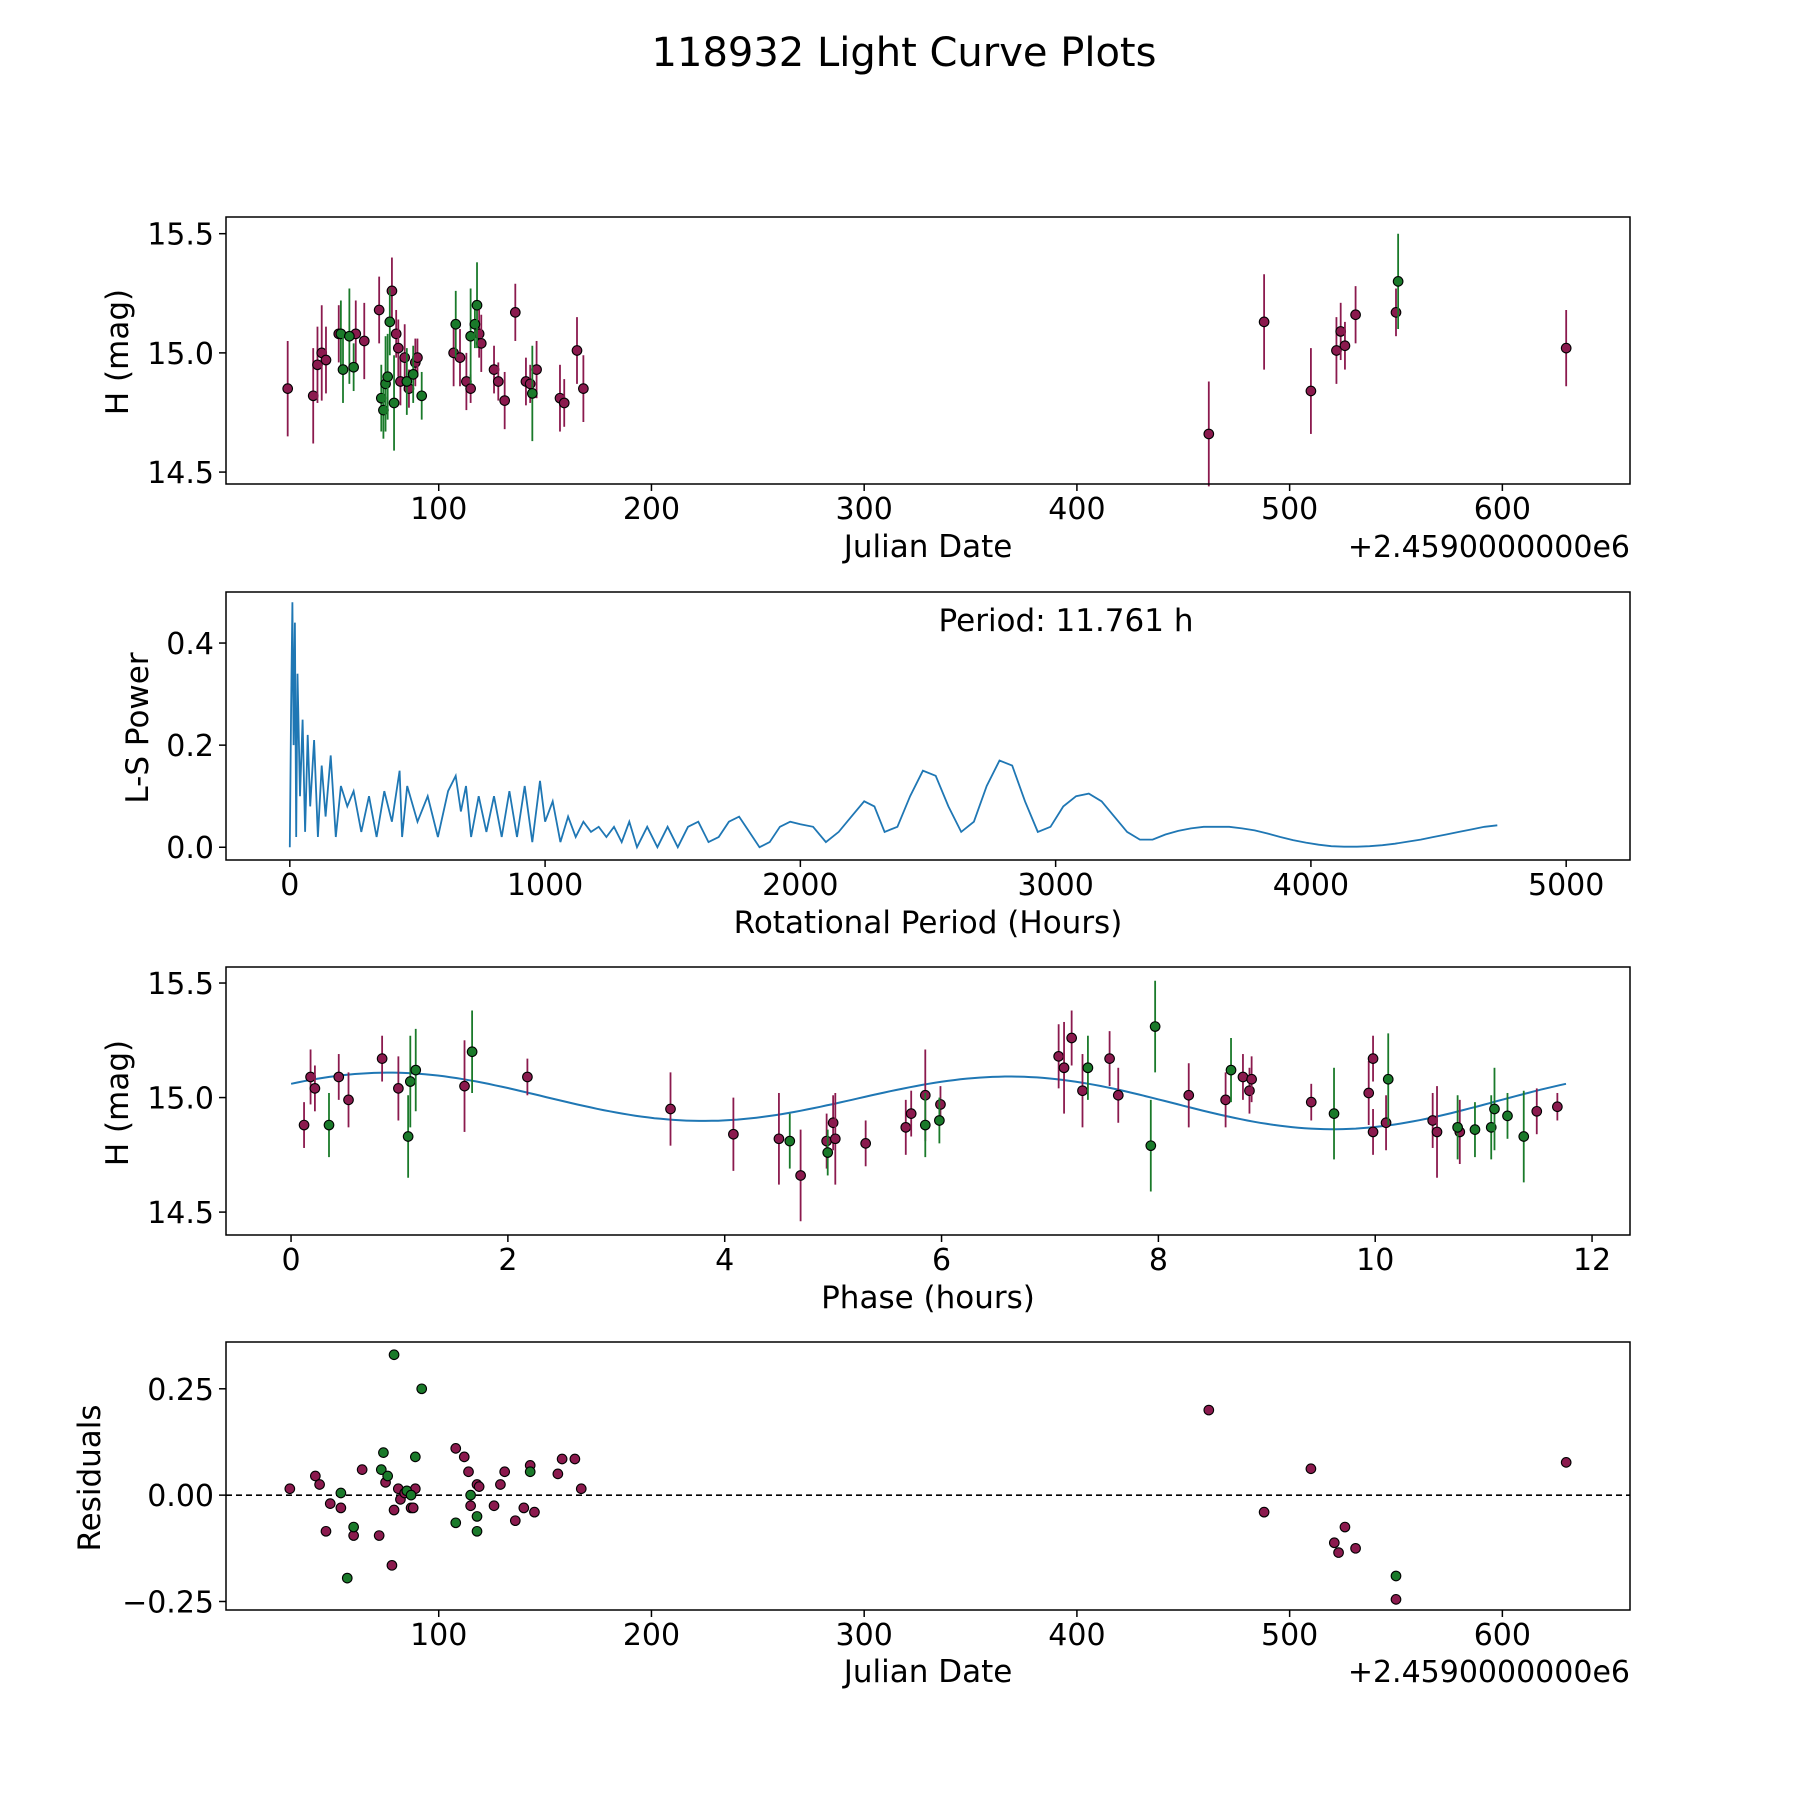  I want to click on periodogram-ytick-label: 0.2, so click(190, 746).